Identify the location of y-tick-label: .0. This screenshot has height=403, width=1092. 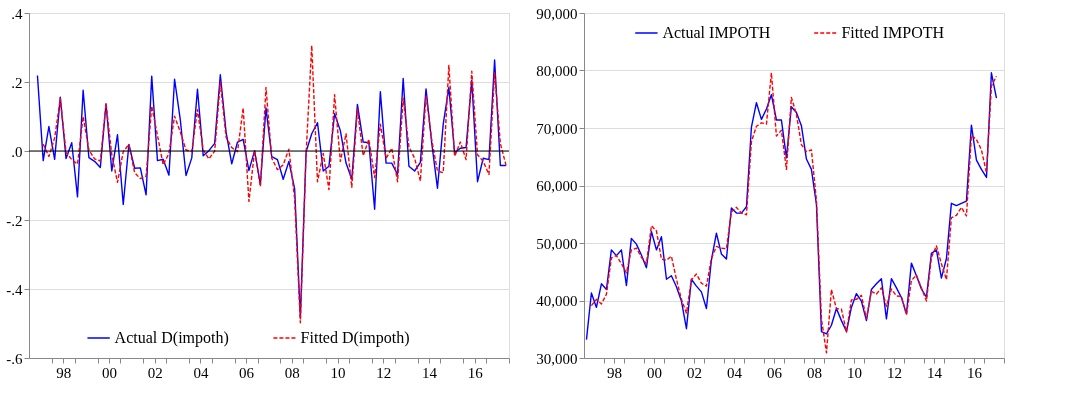
(17, 151).